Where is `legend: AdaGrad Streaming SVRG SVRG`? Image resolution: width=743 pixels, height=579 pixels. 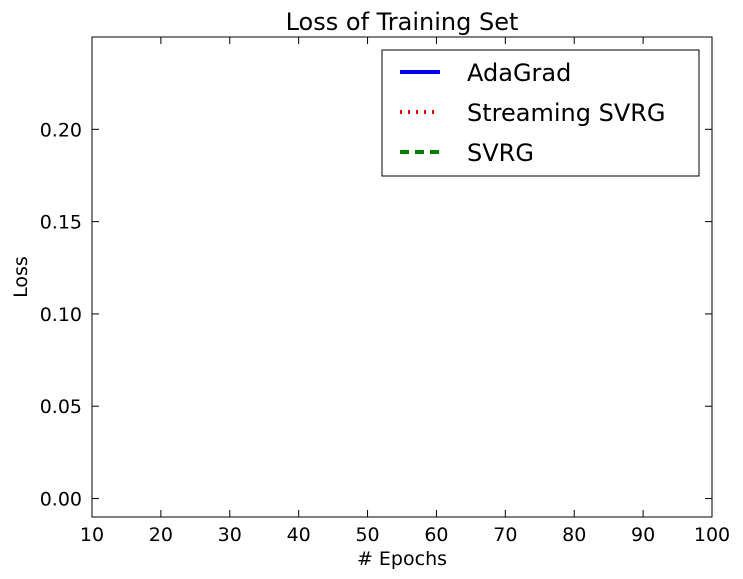
legend: AdaGrad Streaming SVRG SVRG is located at coordinates (540, 113).